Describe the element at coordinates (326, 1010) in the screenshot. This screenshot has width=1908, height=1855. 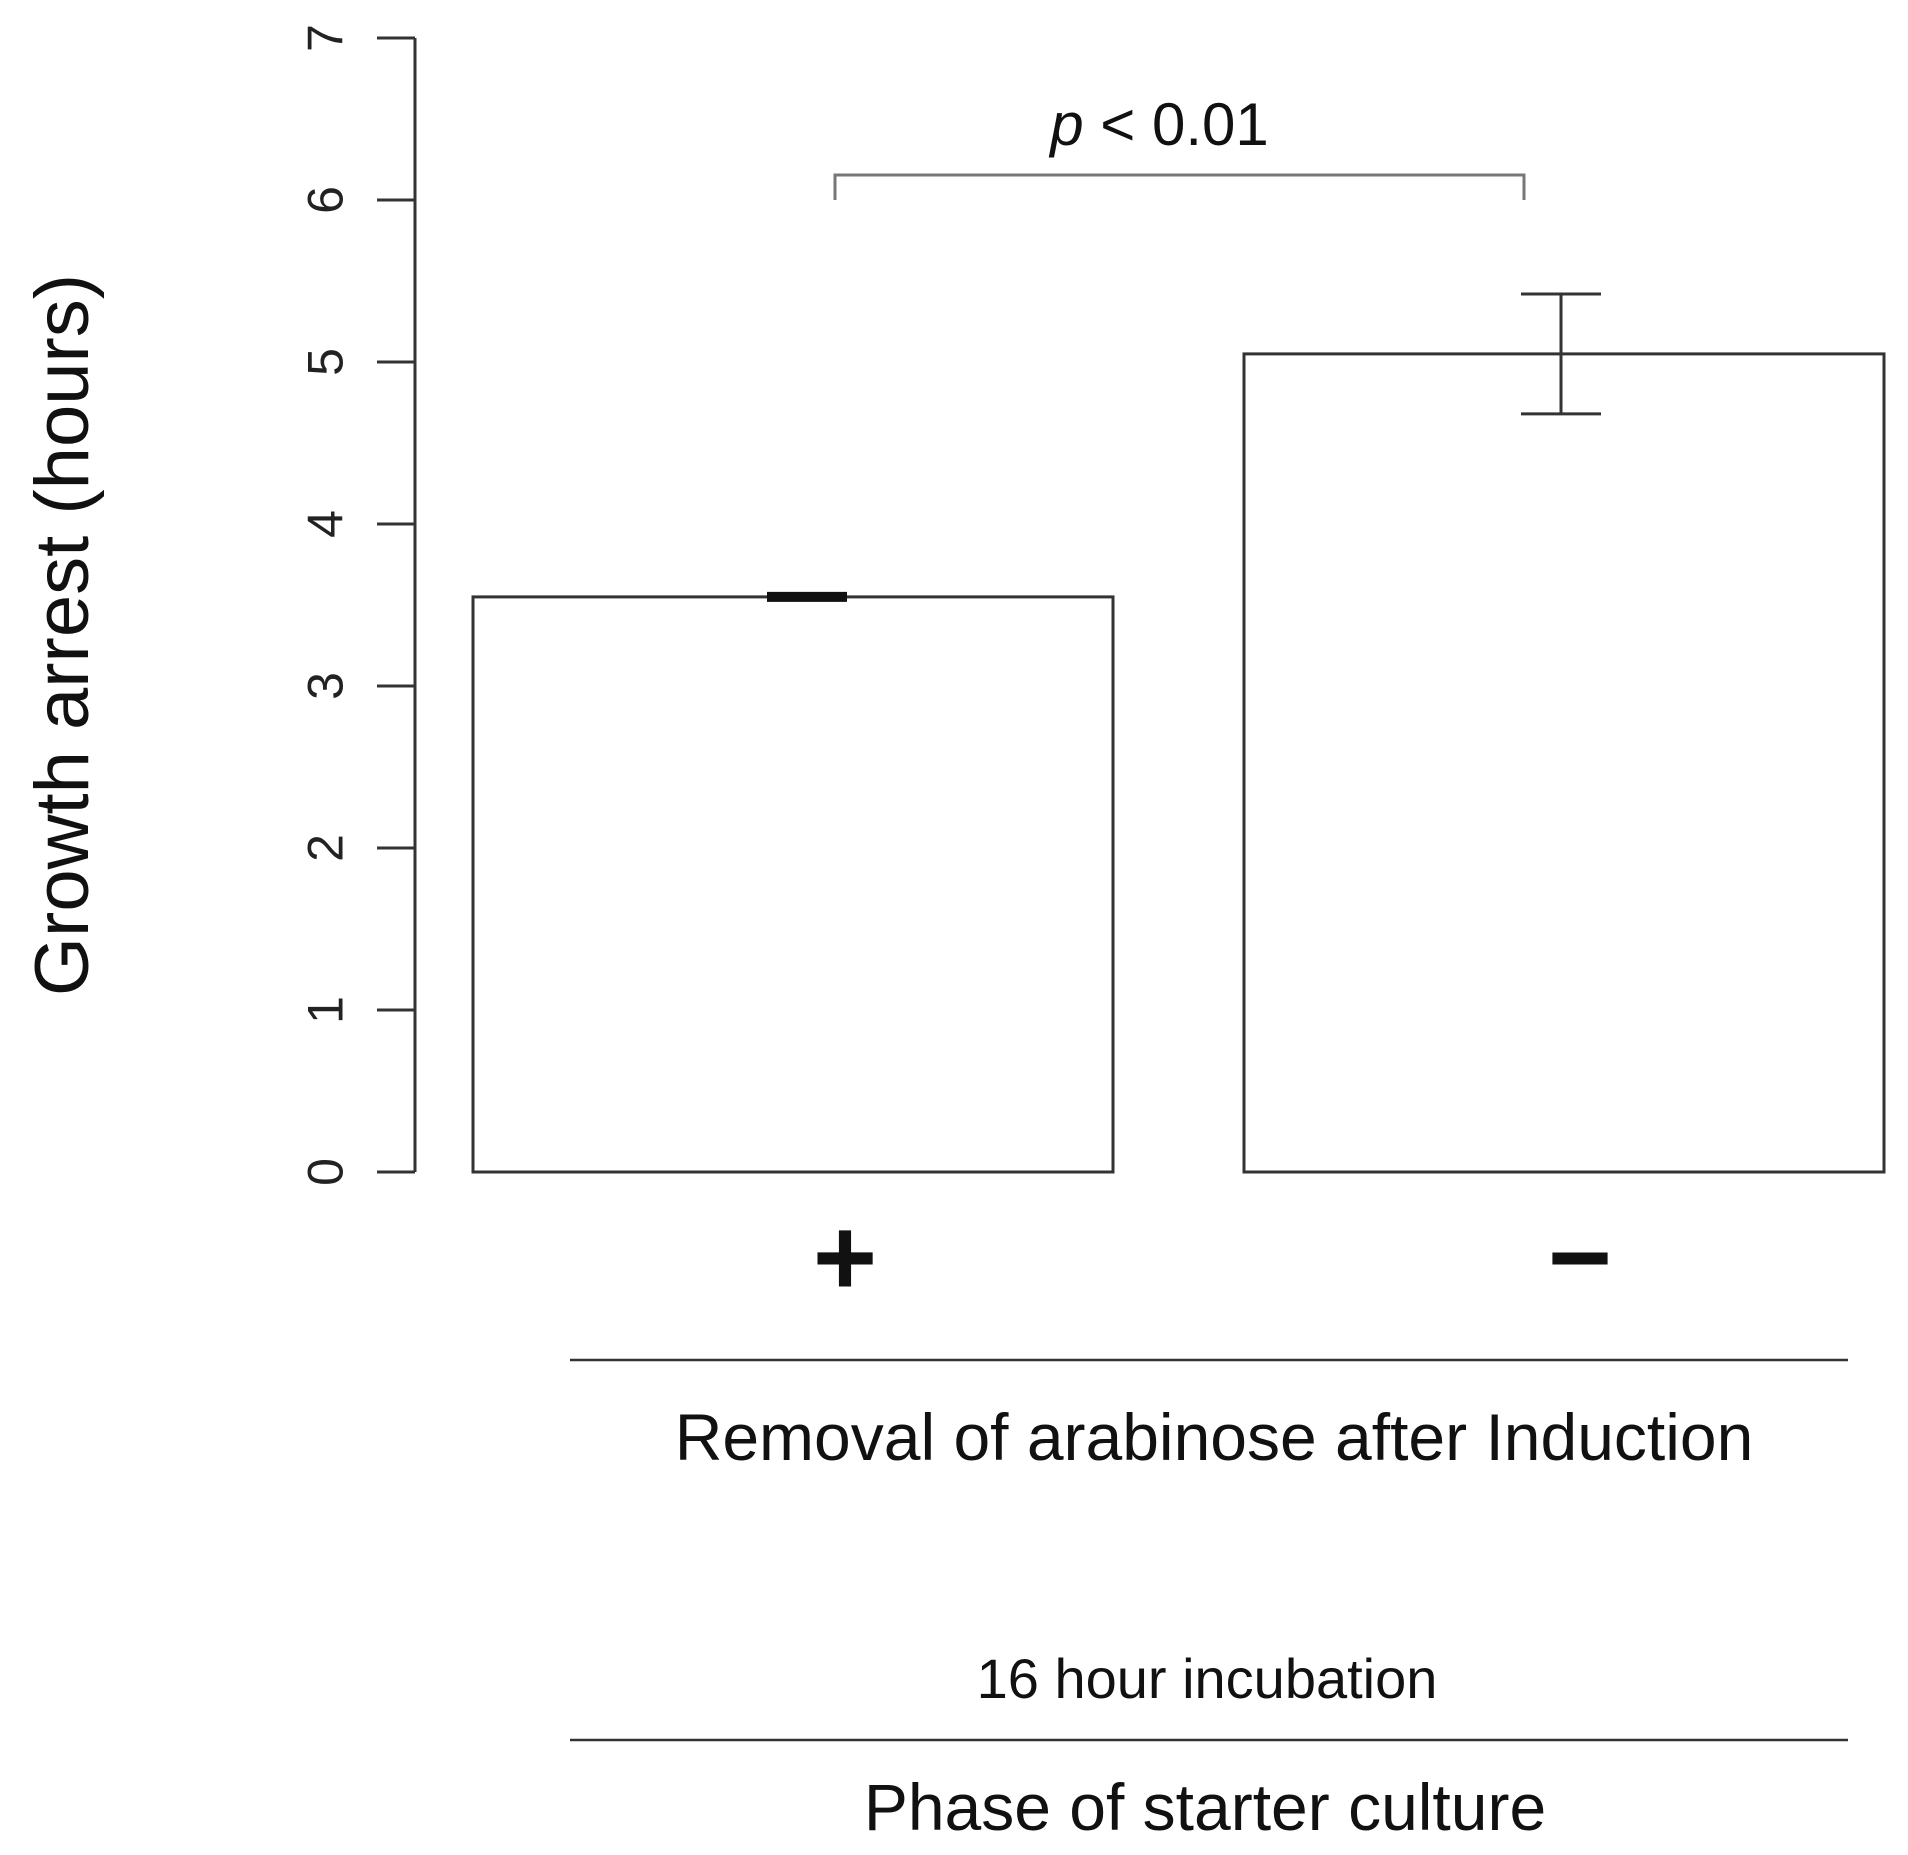
I see `y-tick-label: 1` at that location.